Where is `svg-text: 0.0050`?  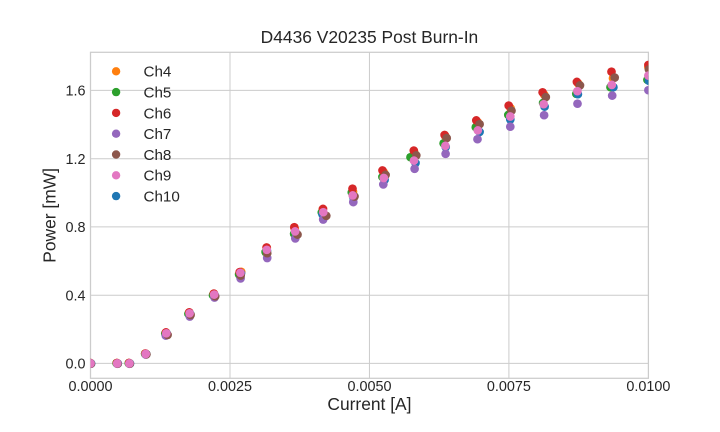
svg-text: 0.0050 is located at coordinates (369, 387).